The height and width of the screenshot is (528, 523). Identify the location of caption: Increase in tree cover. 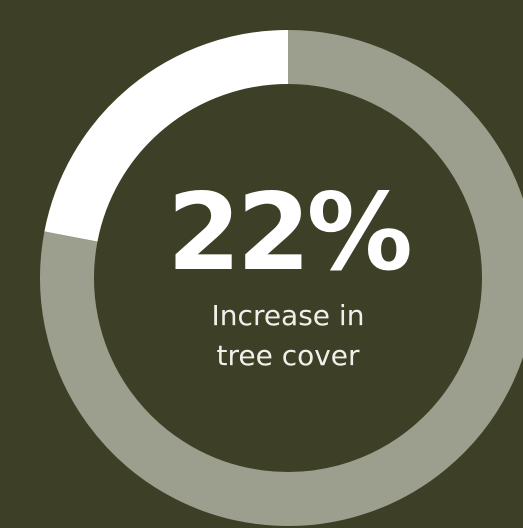
(288, 336).